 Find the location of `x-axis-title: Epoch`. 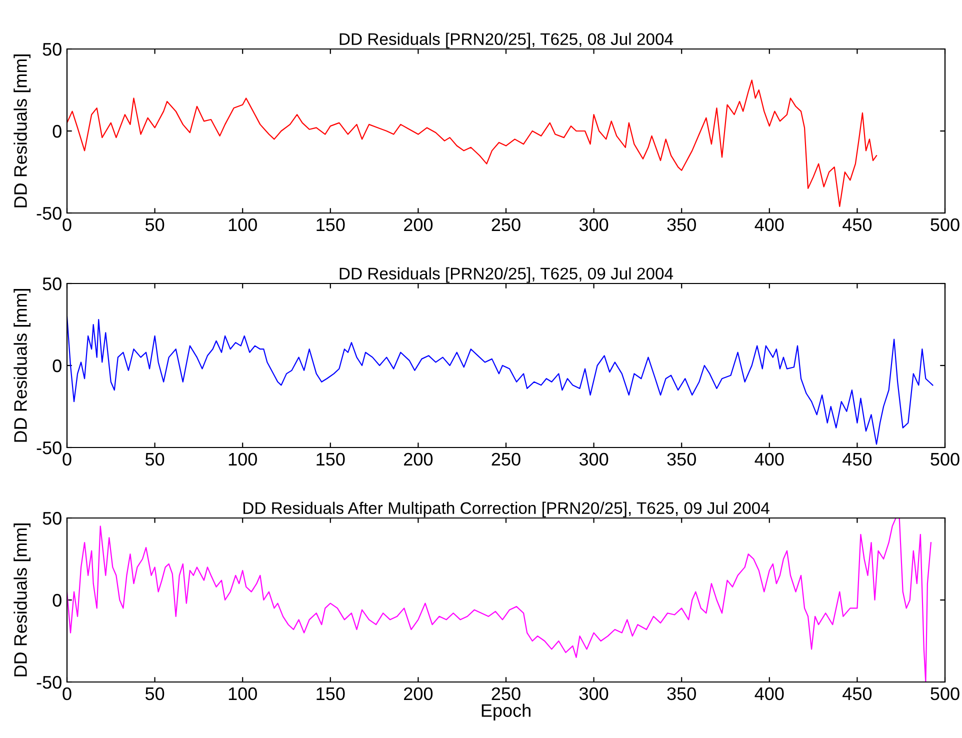

x-axis-title: Epoch is located at coordinates (506, 712).